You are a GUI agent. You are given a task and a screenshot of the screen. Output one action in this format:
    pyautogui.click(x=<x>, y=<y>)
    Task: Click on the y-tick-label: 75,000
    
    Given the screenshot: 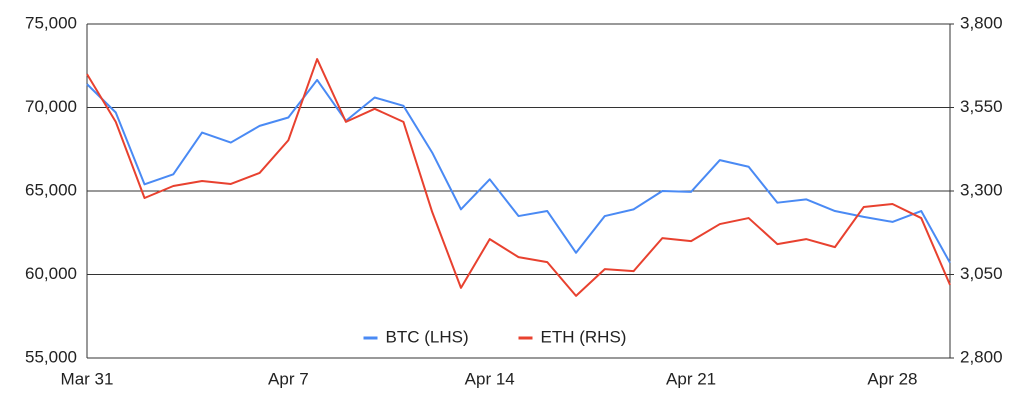 What is the action you would take?
    pyautogui.click(x=51, y=22)
    